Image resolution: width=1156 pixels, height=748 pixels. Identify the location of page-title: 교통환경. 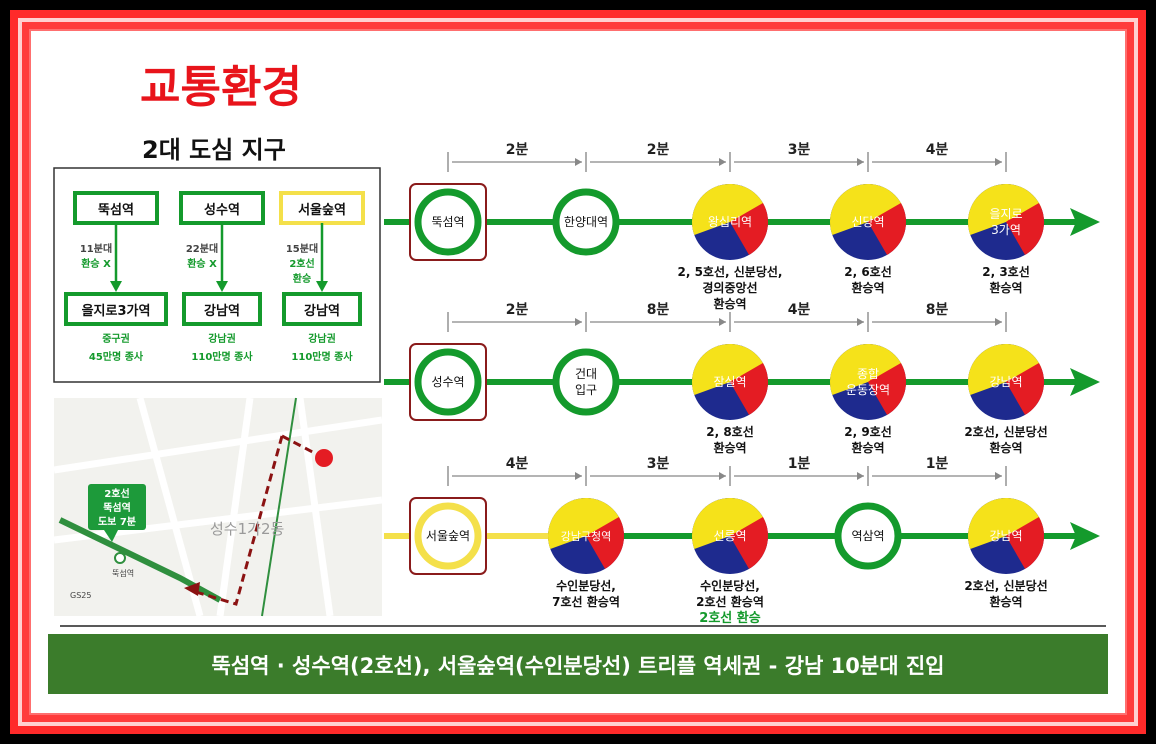
(221, 87).